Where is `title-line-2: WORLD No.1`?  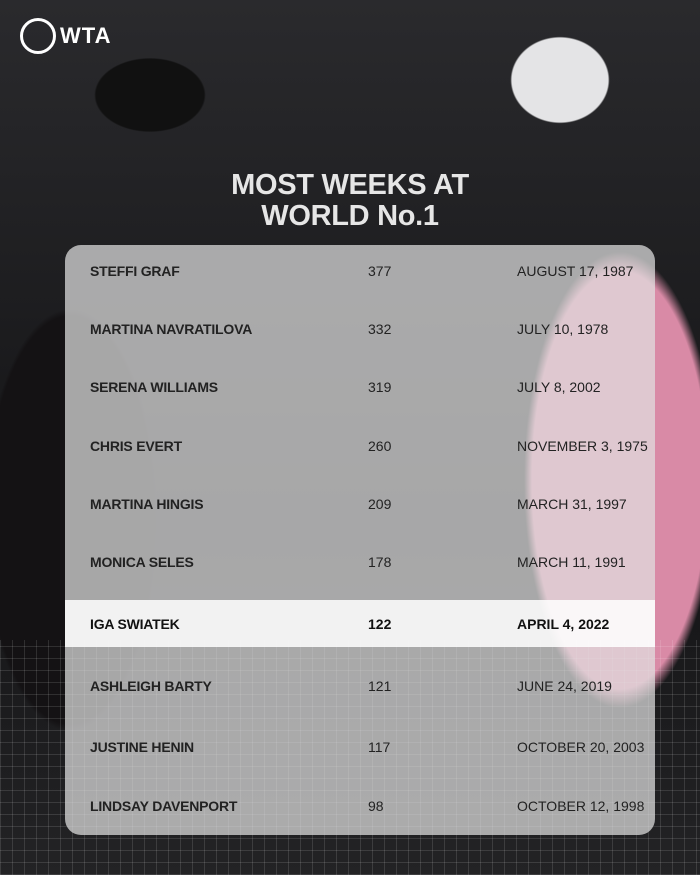
title-line-2: WORLD No.1 is located at coordinates (350, 216).